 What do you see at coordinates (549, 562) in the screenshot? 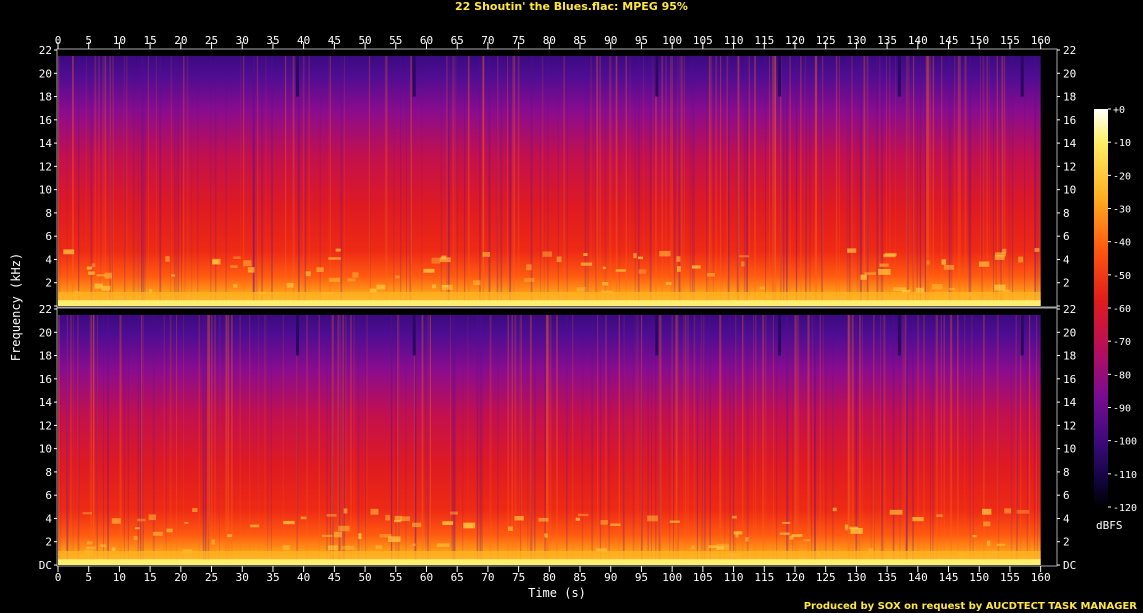
I see `dc-band` at bounding box center [549, 562].